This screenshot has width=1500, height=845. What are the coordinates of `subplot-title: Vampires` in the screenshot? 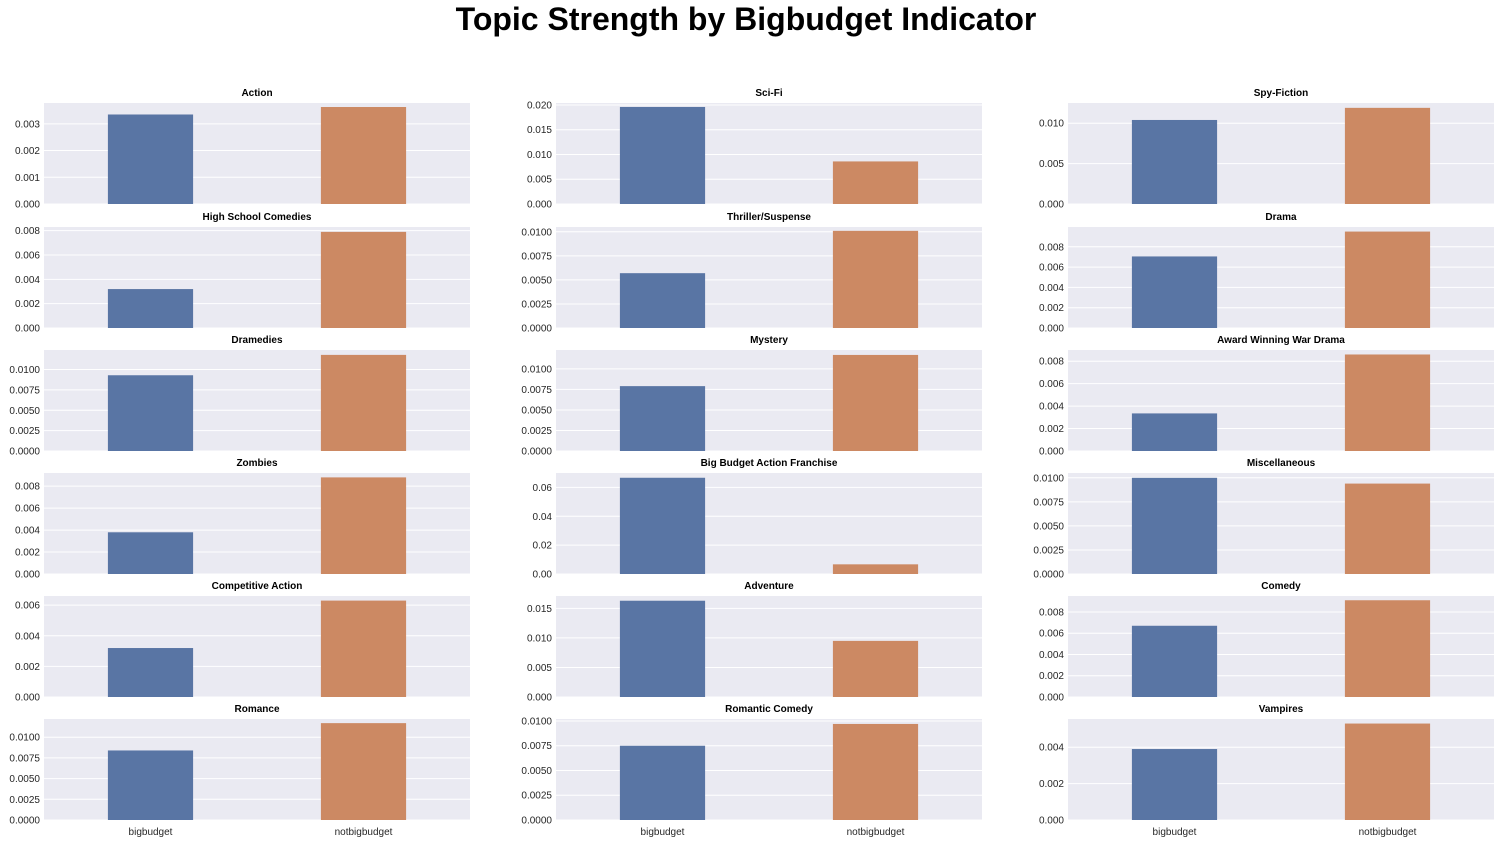 It's located at (1281, 709).